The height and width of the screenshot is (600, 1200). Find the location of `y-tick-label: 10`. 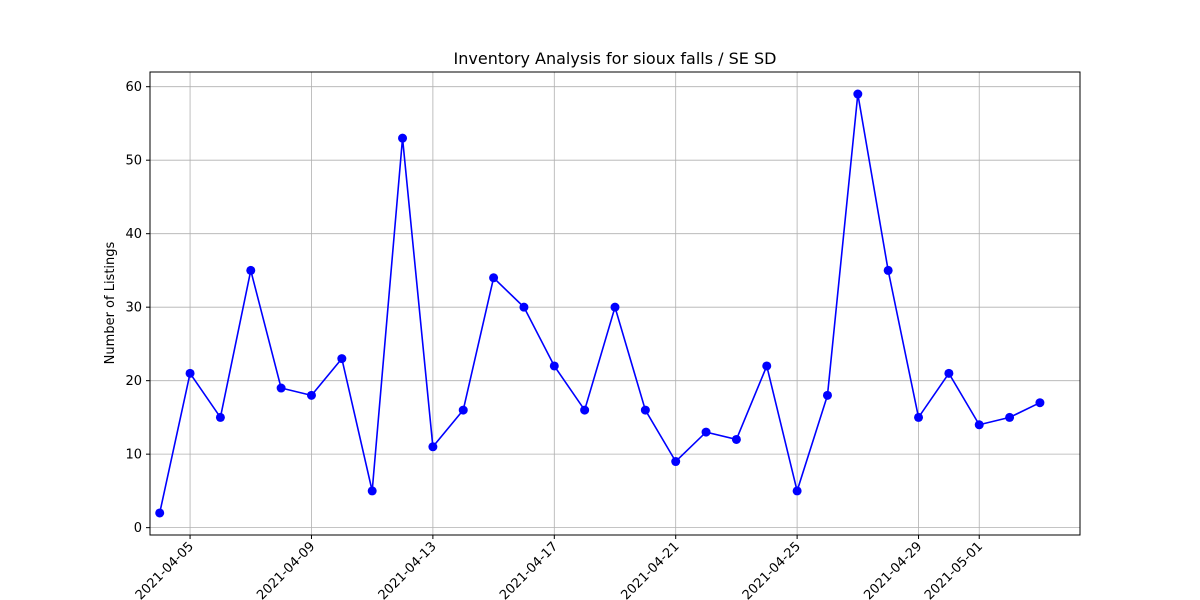

y-tick-label: 10 is located at coordinates (133, 455).